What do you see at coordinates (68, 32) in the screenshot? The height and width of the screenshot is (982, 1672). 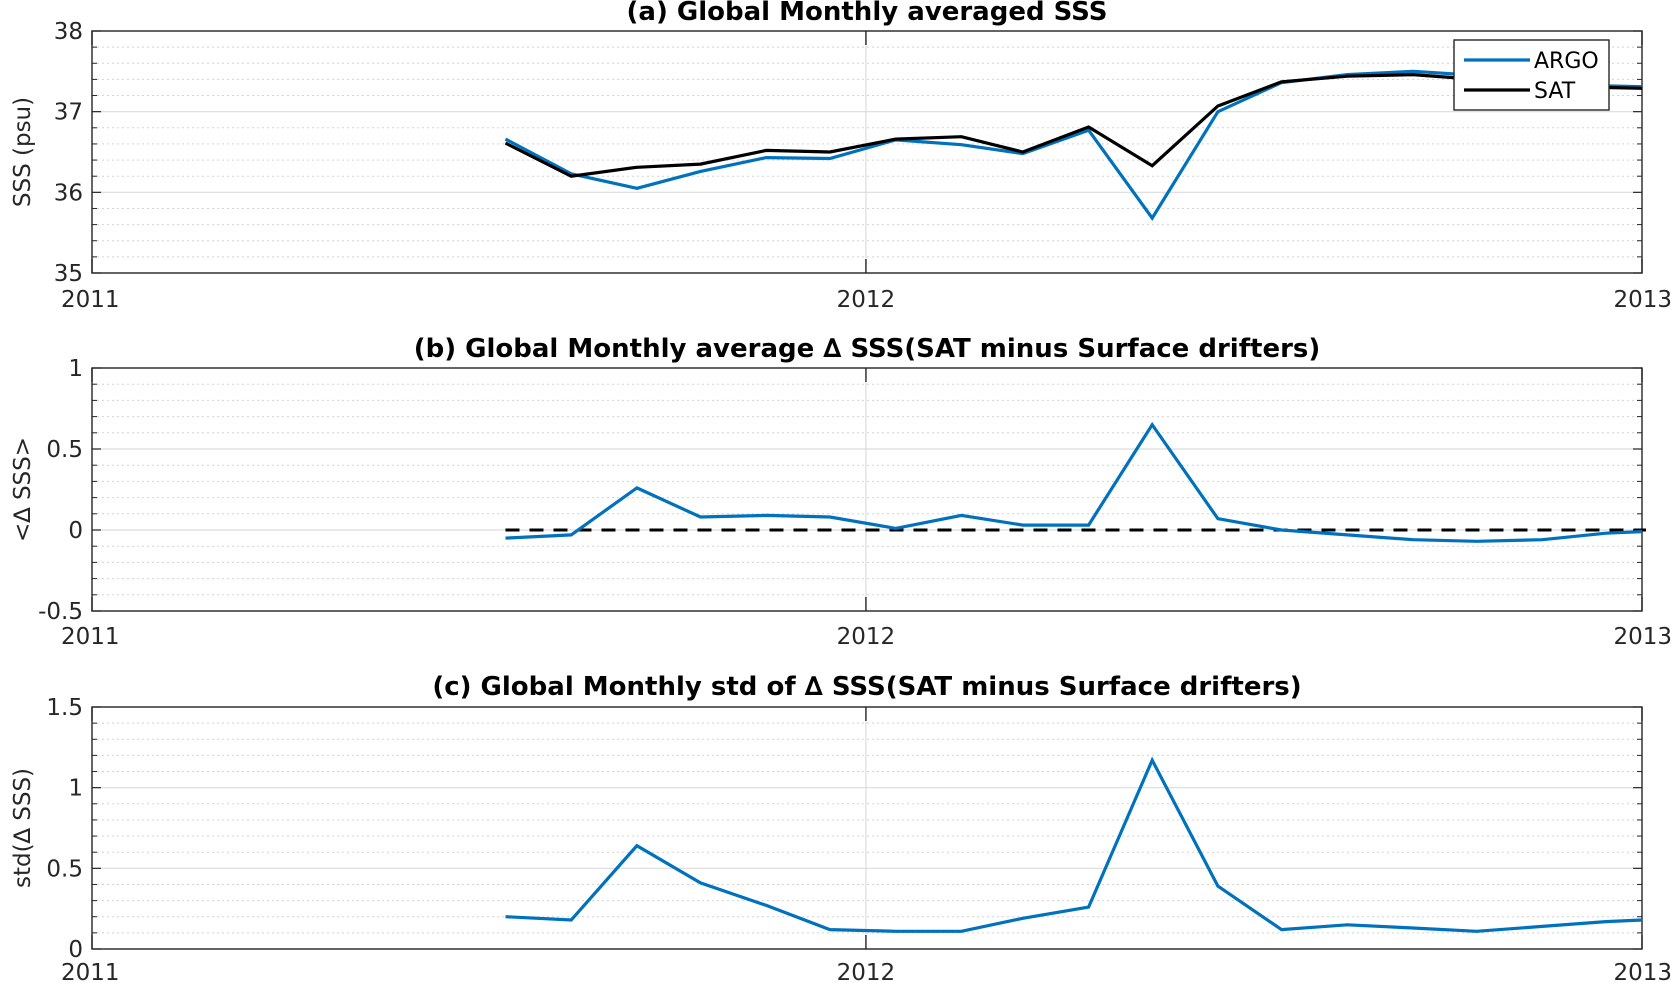 I see `y-tick-label: 38` at bounding box center [68, 32].